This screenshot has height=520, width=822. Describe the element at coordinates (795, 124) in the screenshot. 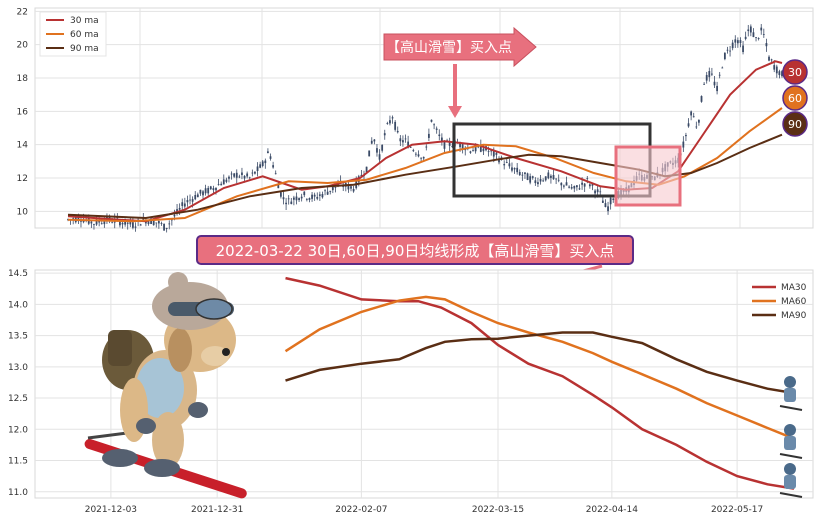

I see `ma90-badge-label: 90` at that location.